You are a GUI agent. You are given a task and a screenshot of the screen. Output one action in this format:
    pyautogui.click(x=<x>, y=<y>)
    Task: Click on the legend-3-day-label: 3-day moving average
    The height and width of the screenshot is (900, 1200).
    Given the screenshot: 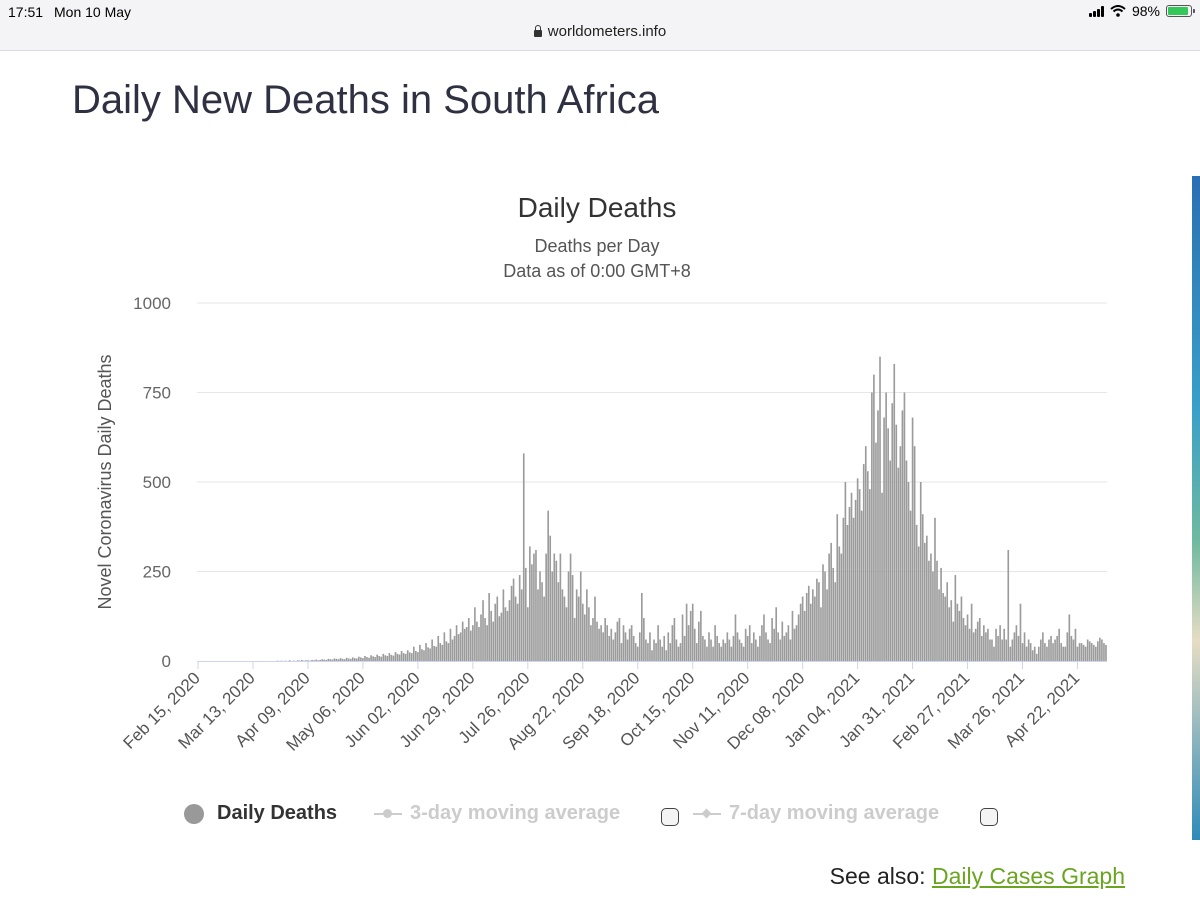 What is the action you would take?
    pyautogui.click(x=515, y=813)
    